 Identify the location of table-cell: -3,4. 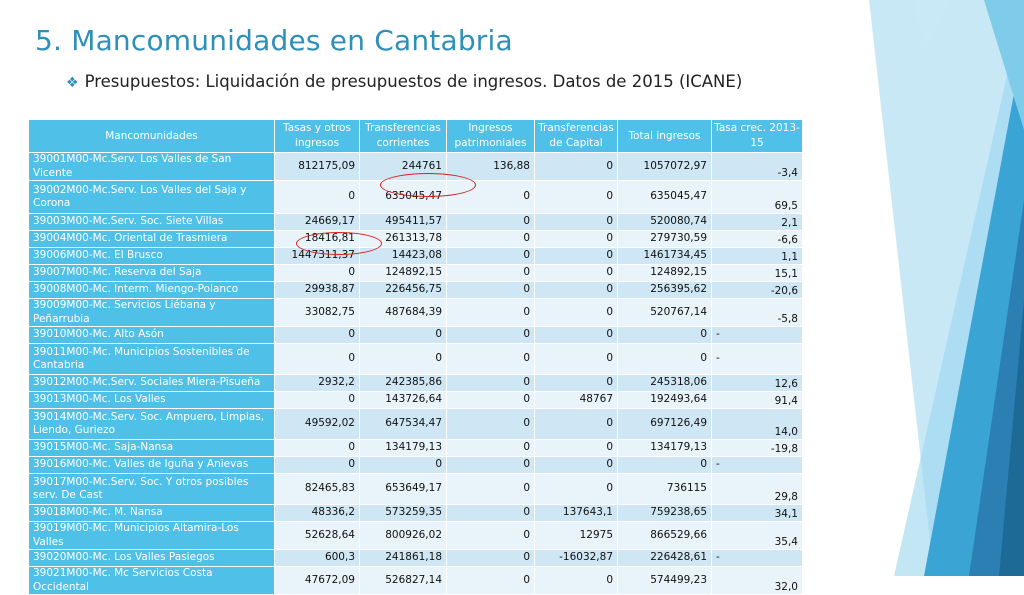
(757, 166).